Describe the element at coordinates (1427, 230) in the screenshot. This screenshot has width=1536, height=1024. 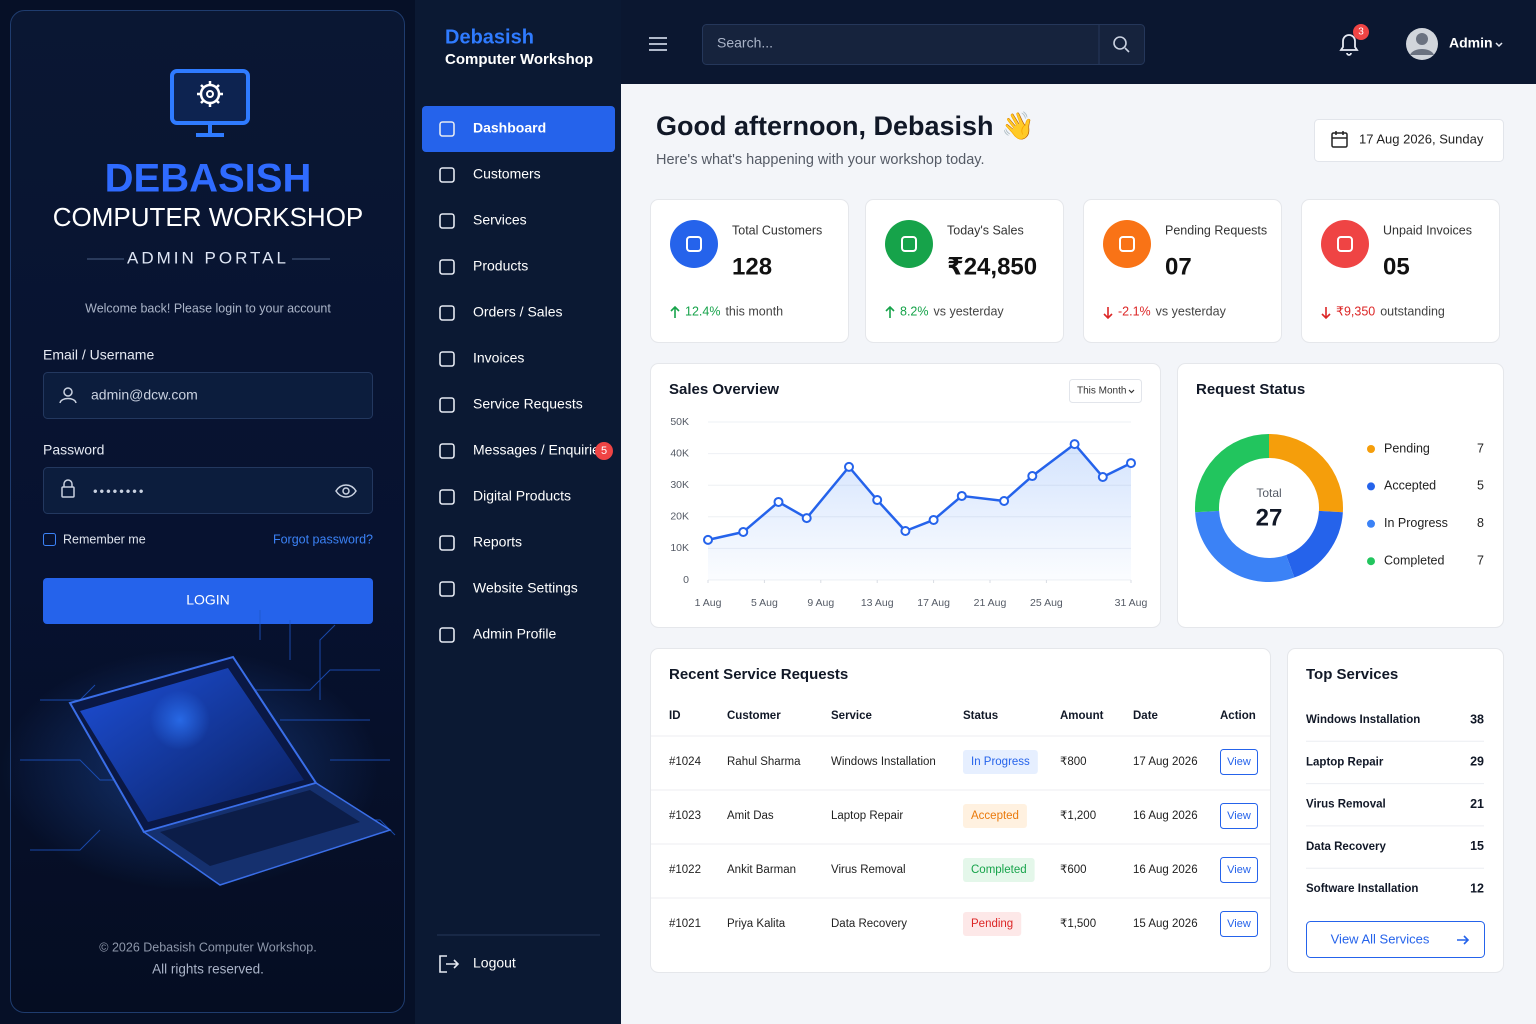
I see `stat-label: Unpaid Invoices` at that location.